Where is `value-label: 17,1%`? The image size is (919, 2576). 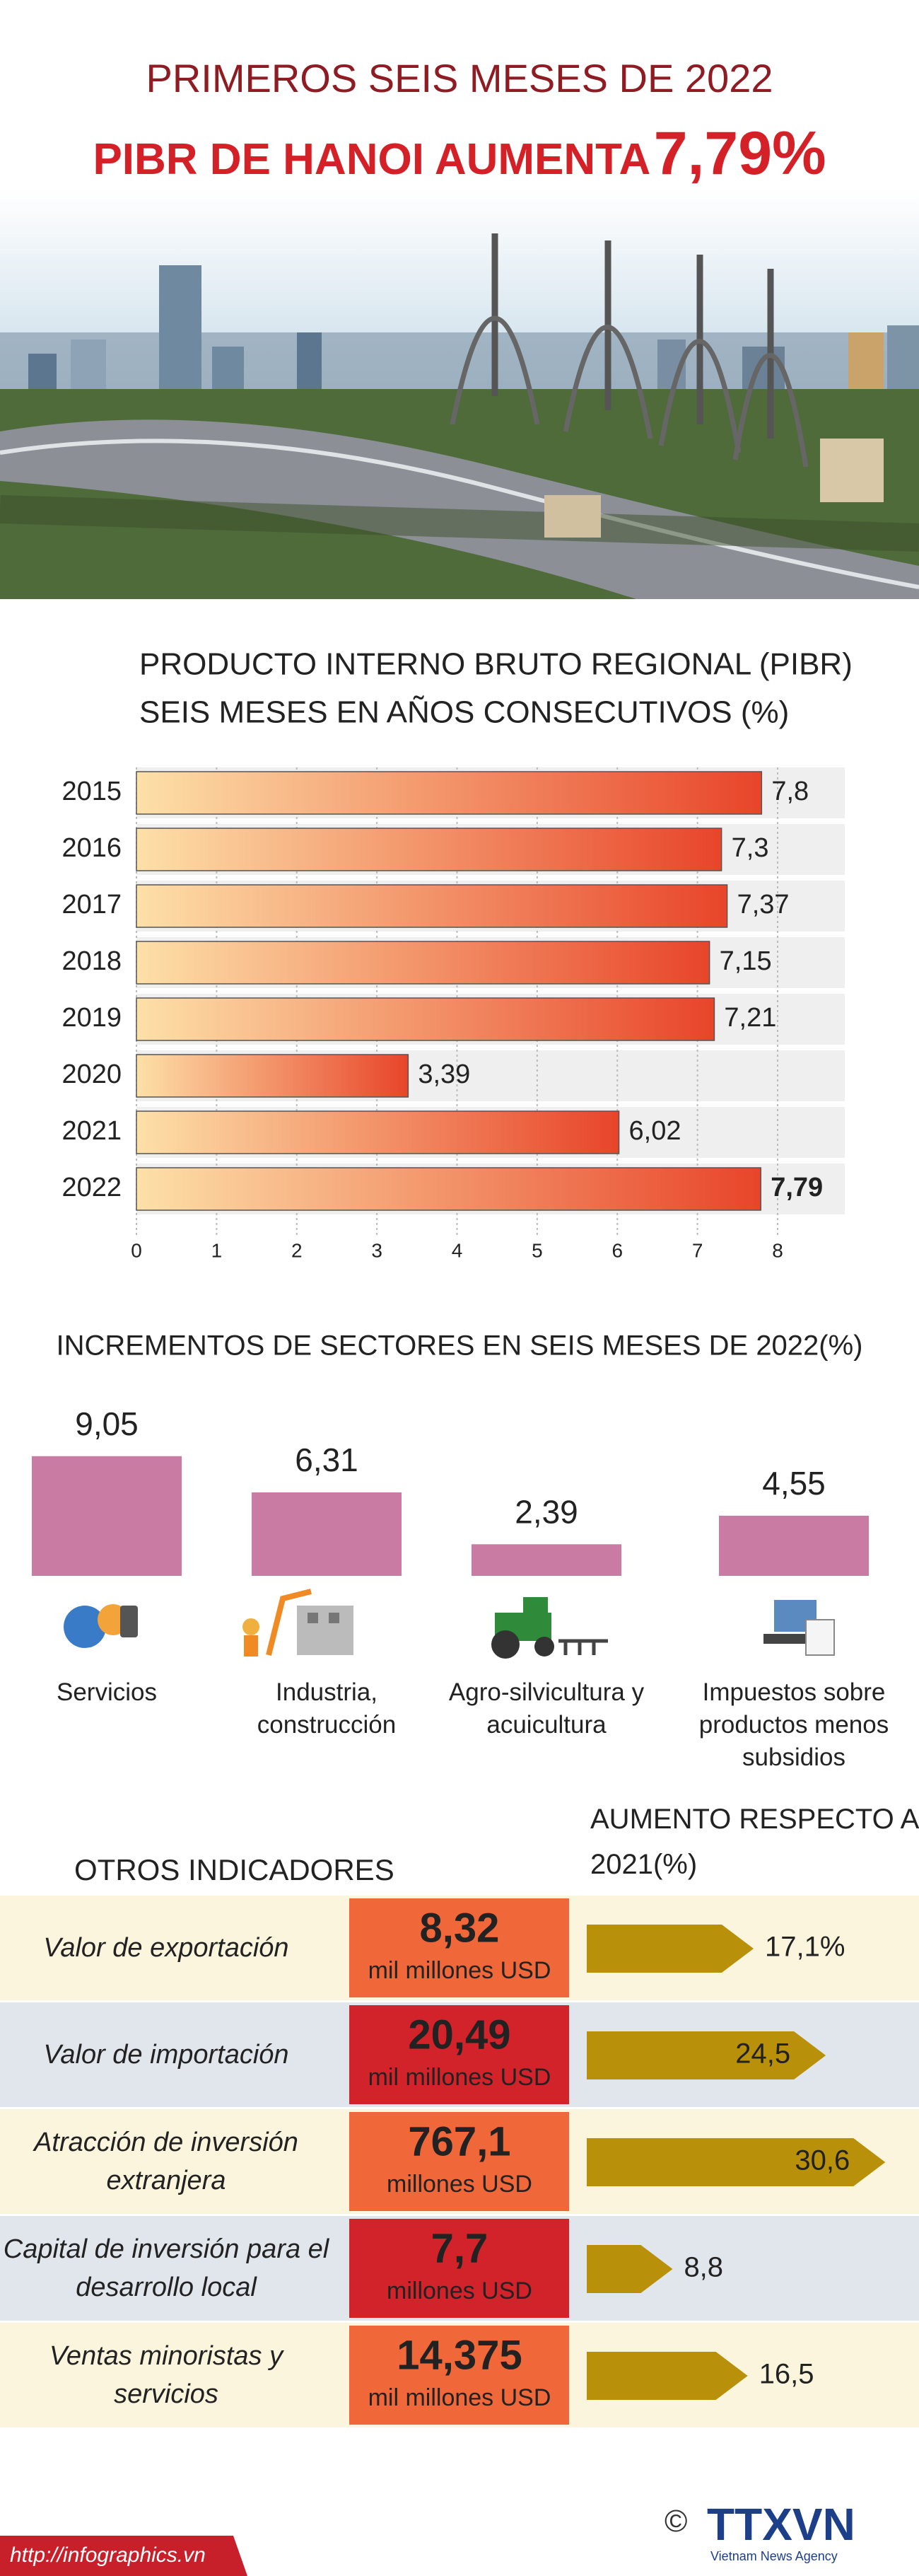
value-label: 17,1% is located at coordinates (805, 1947).